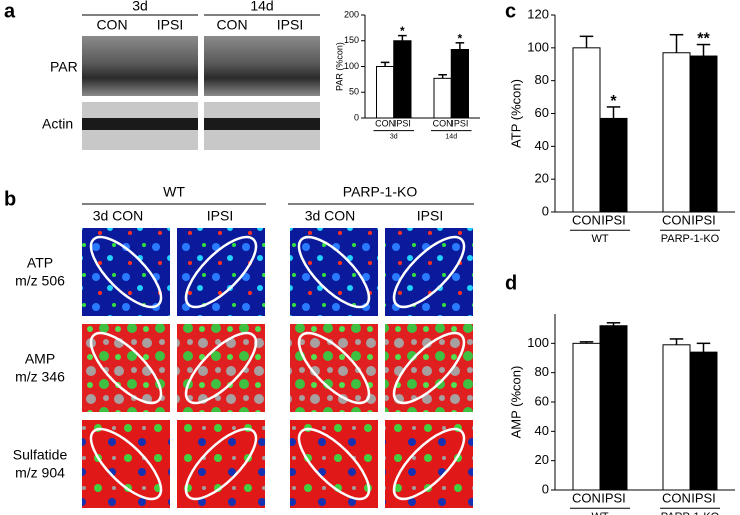  I want to click on y-tick-label: 80, so click(542, 371).